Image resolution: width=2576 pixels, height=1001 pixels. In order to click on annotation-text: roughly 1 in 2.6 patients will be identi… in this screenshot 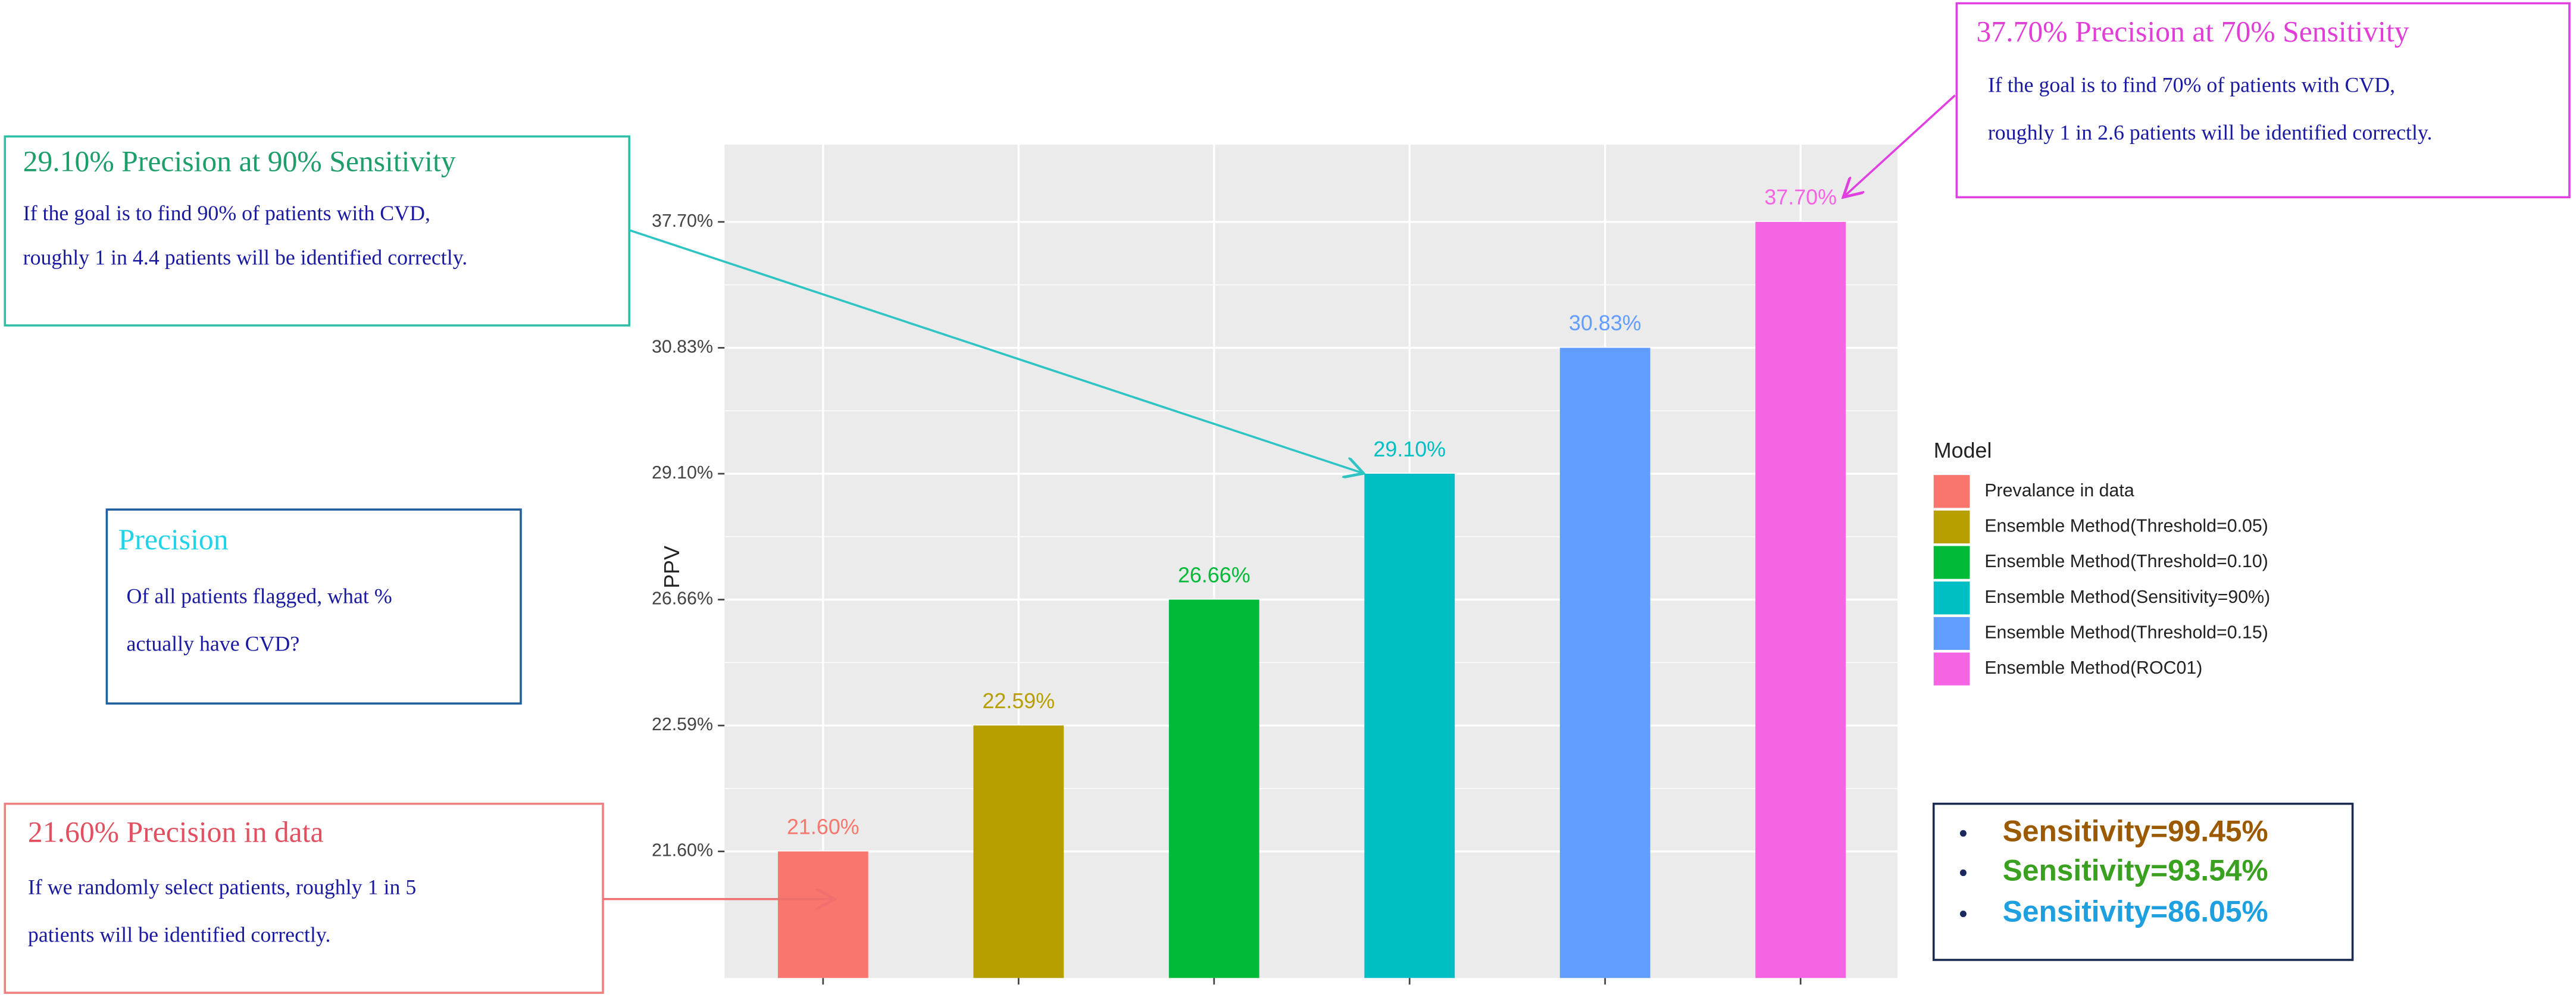, I will do `click(2210, 133)`.